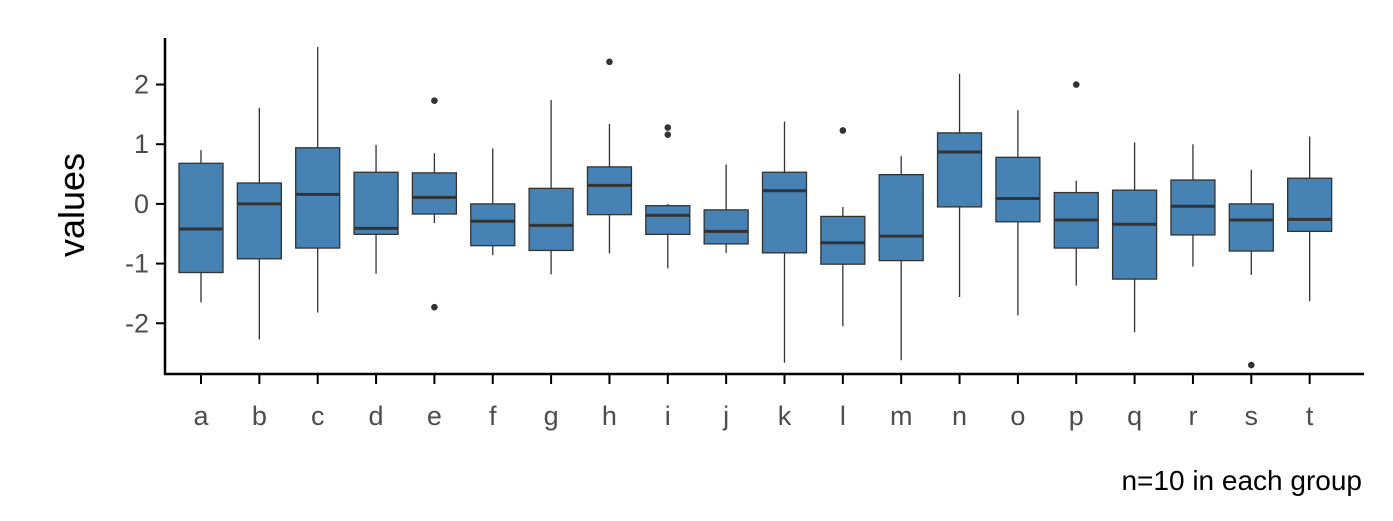 This screenshot has width=1393, height=521. What do you see at coordinates (668, 220) in the screenshot?
I see `box-i` at bounding box center [668, 220].